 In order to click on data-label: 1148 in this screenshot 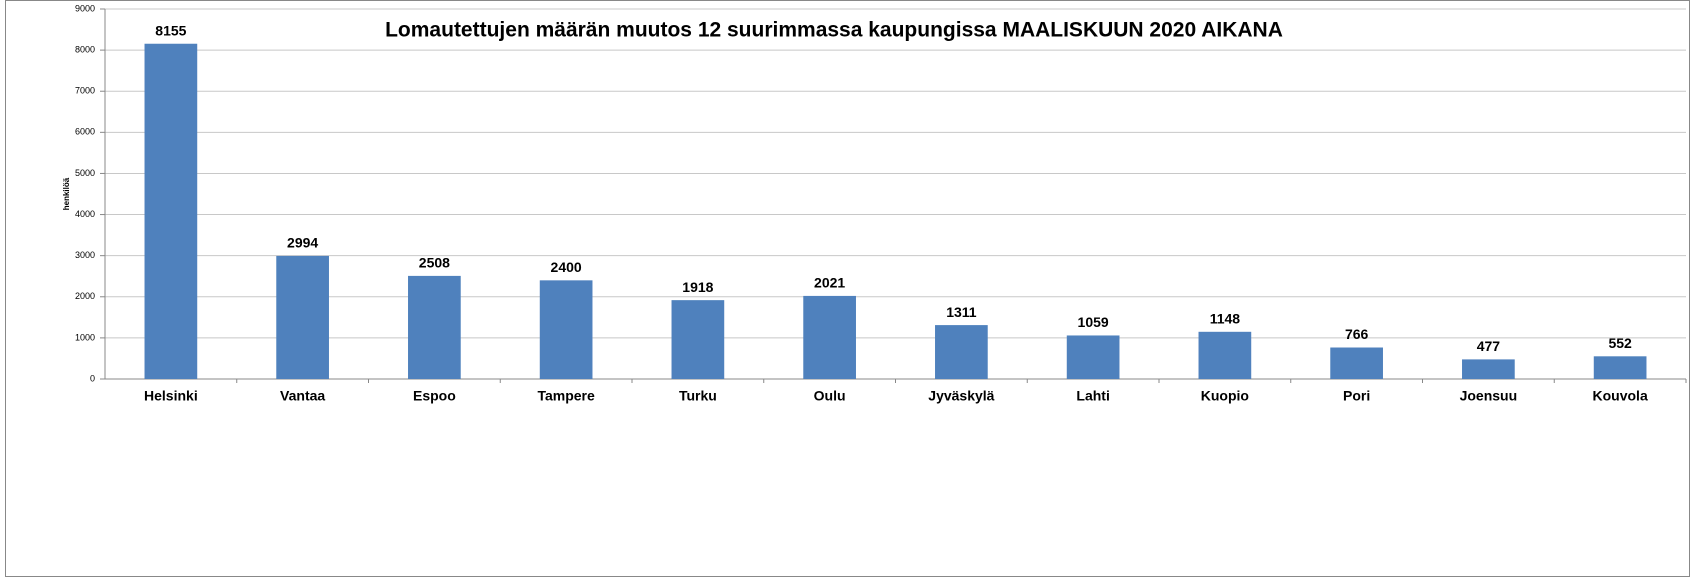, I will do `click(1225, 319)`.